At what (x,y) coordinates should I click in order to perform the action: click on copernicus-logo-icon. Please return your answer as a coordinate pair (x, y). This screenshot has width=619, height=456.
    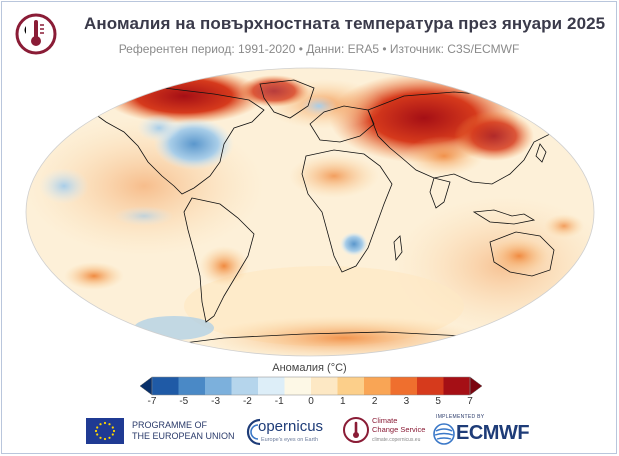
    Looking at the image, I should click on (253, 432).